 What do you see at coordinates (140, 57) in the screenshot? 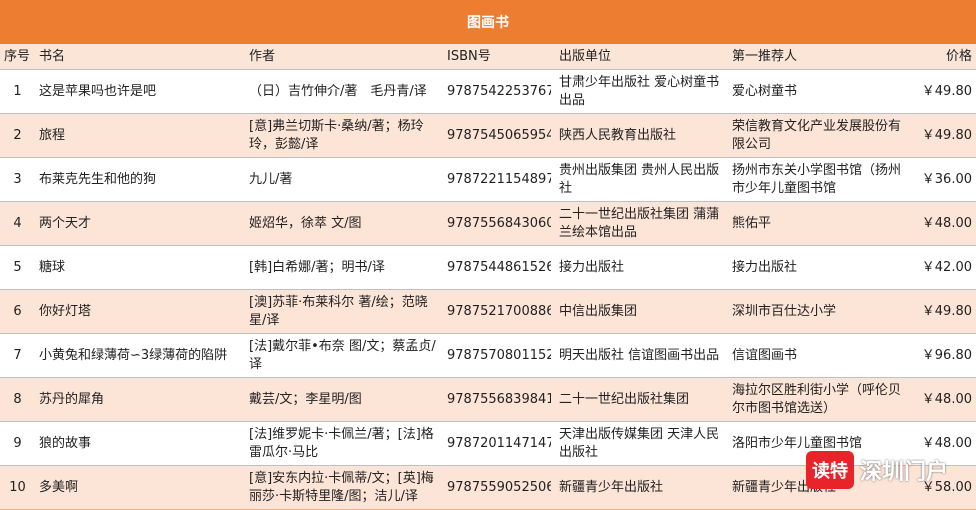
I see `column-header: 书名` at bounding box center [140, 57].